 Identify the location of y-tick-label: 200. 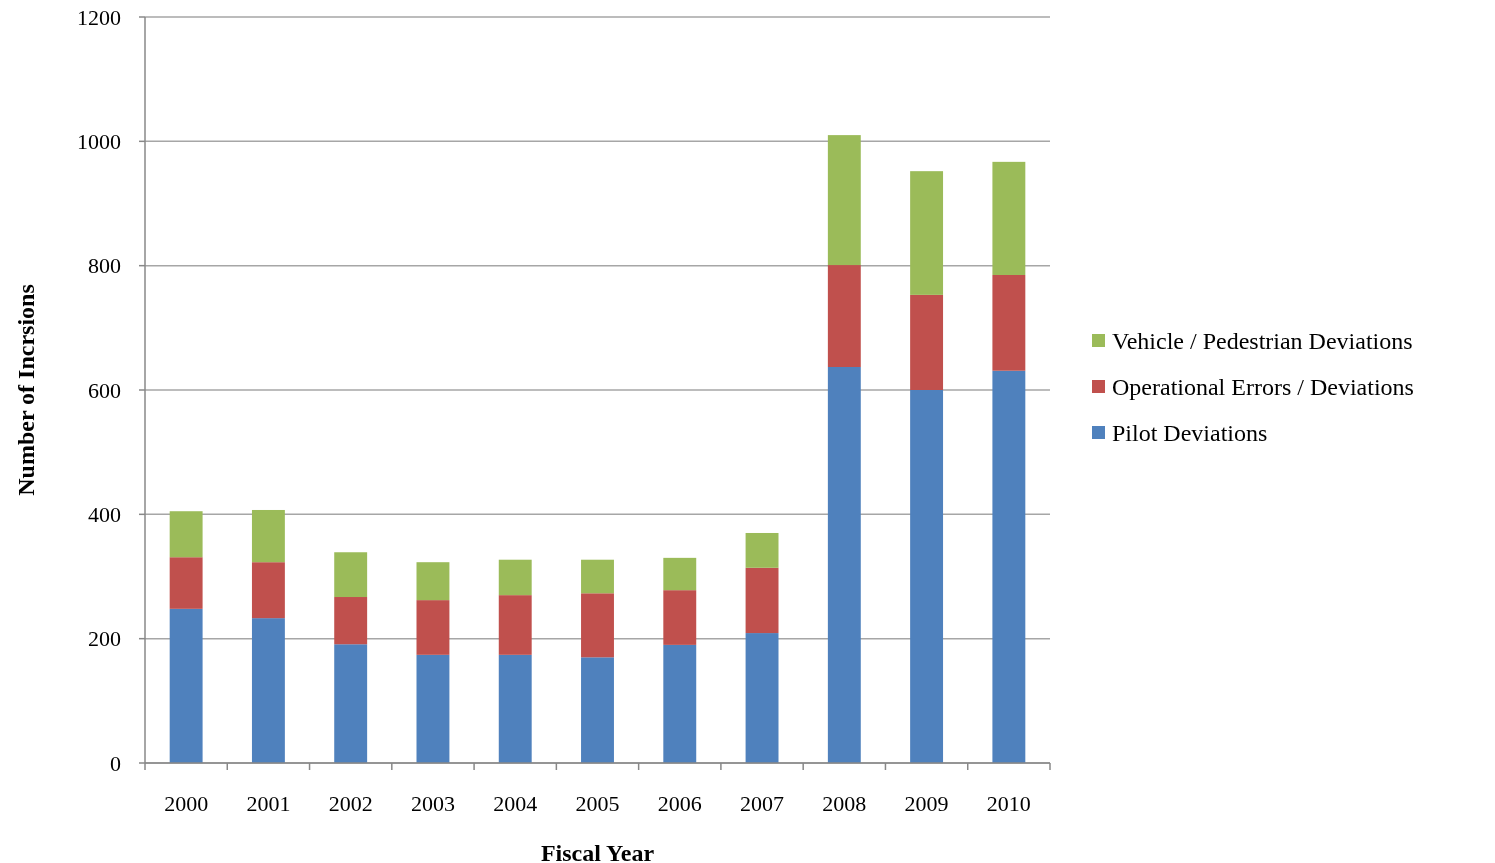
(104, 639).